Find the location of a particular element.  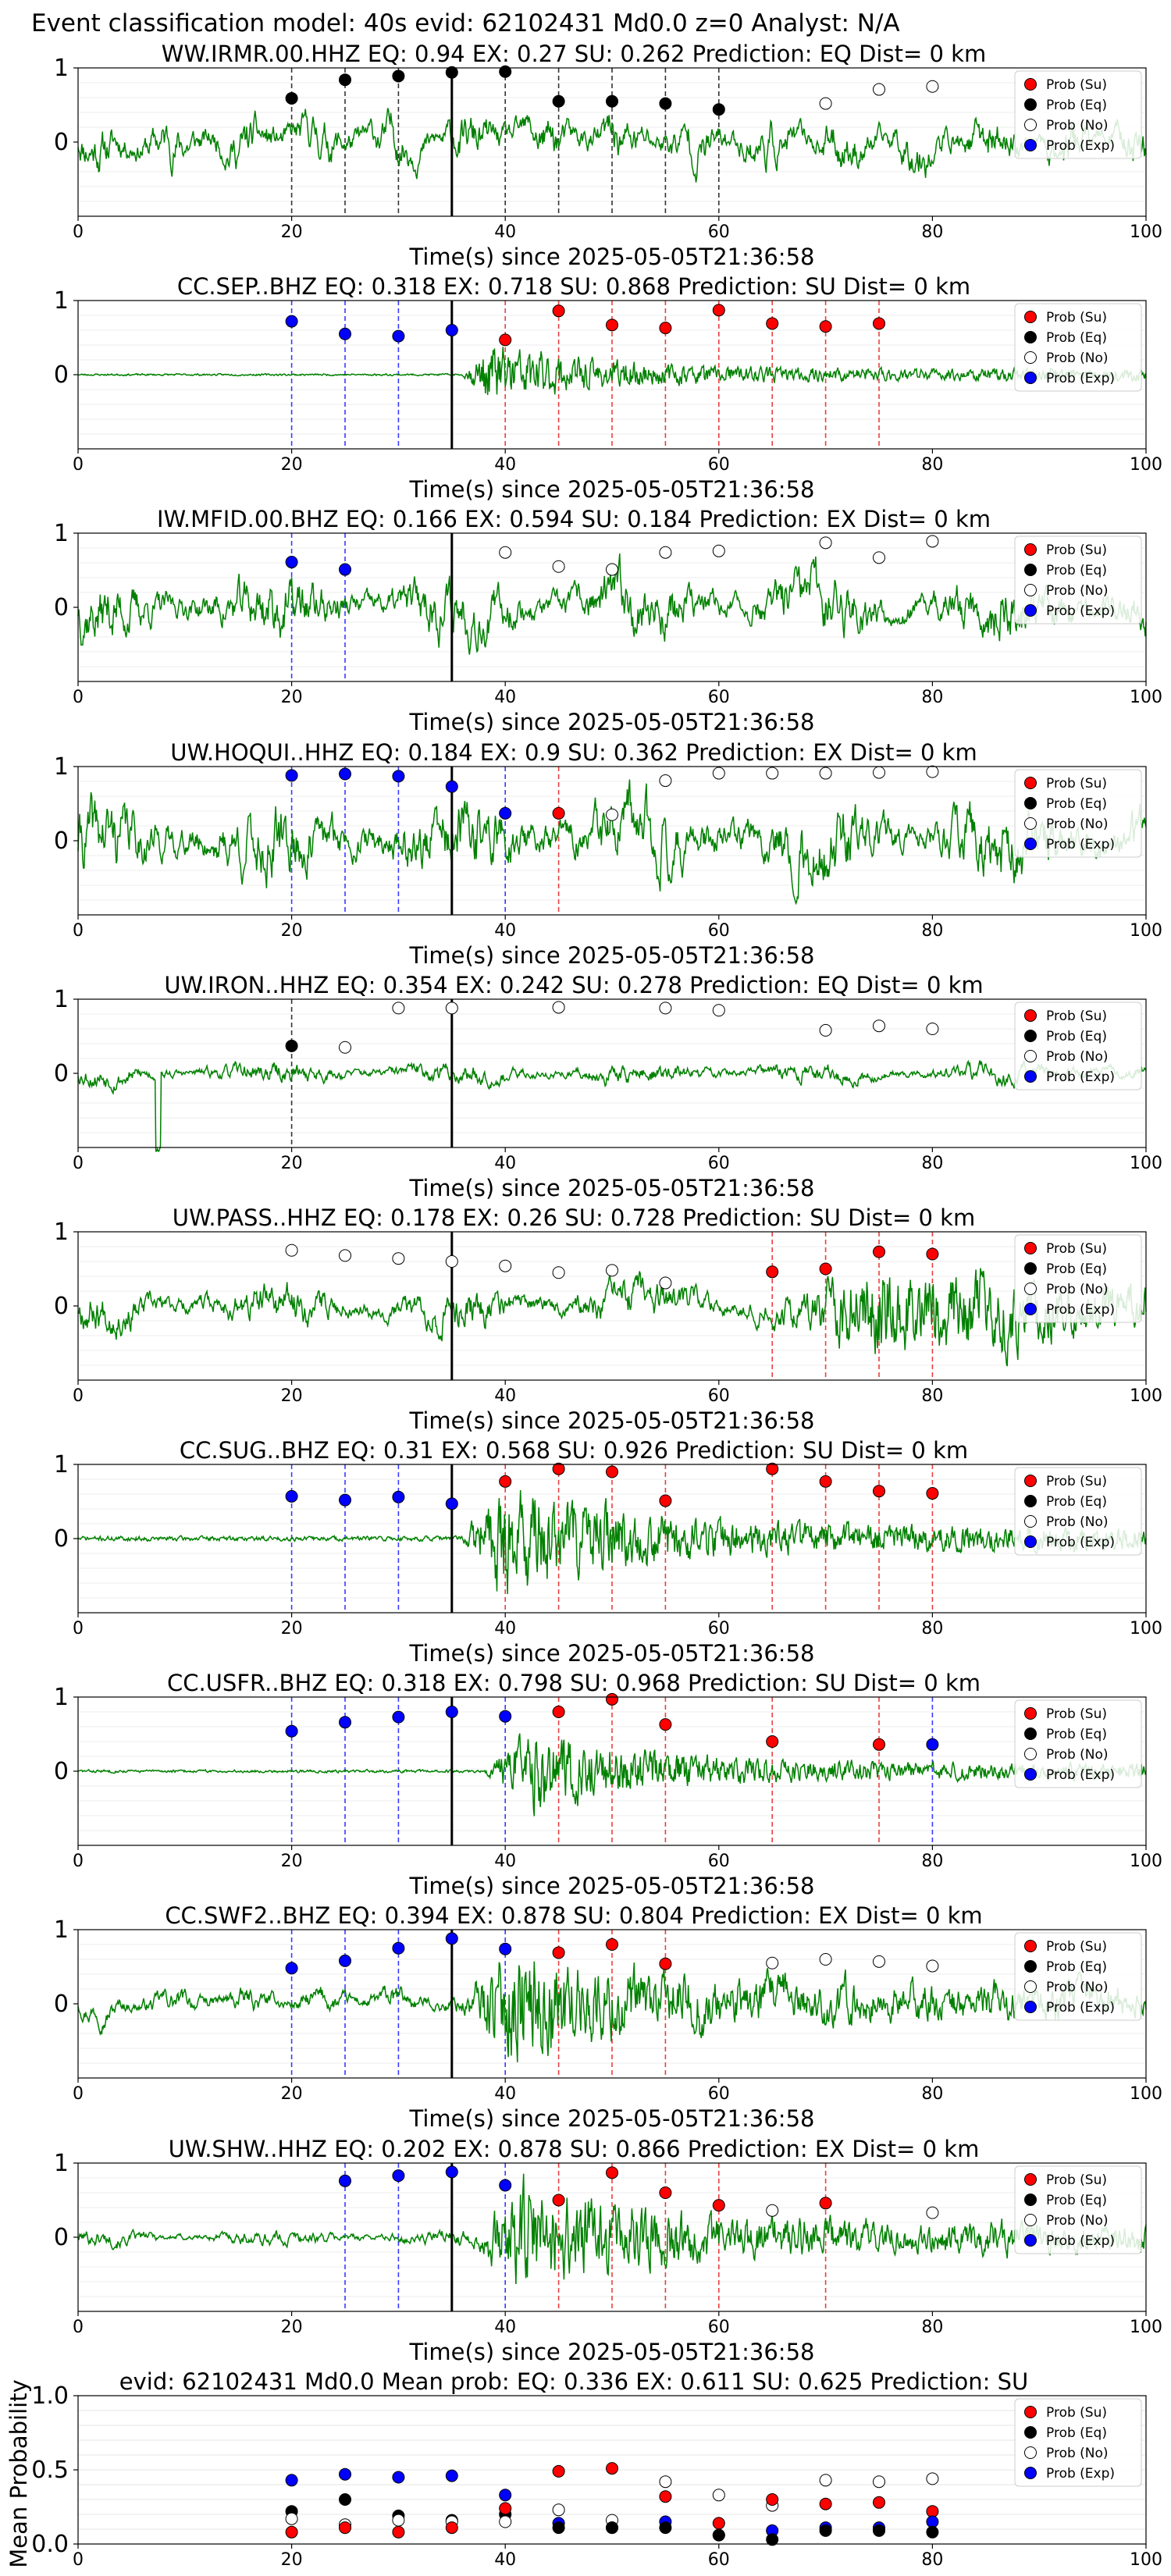

y-axis-label: Mean Probability is located at coordinates (18, 2473).